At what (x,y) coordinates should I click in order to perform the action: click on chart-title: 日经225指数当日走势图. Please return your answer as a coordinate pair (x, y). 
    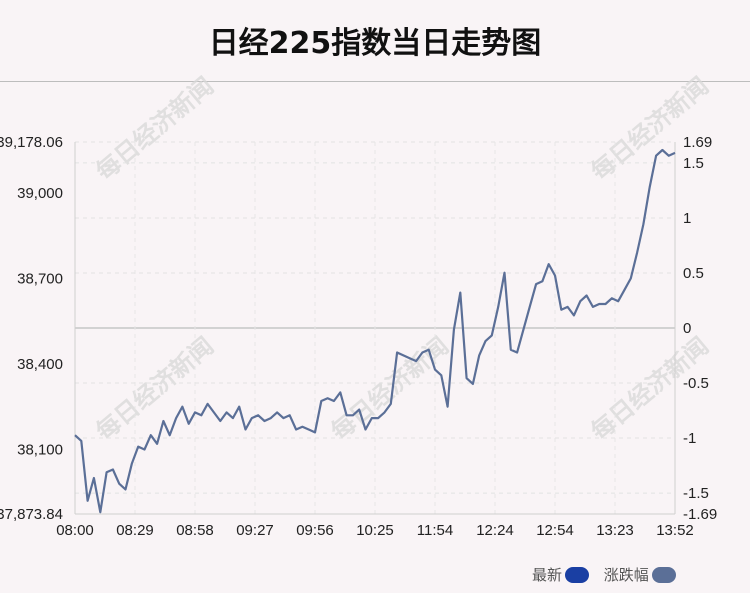
    Looking at the image, I should click on (375, 43).